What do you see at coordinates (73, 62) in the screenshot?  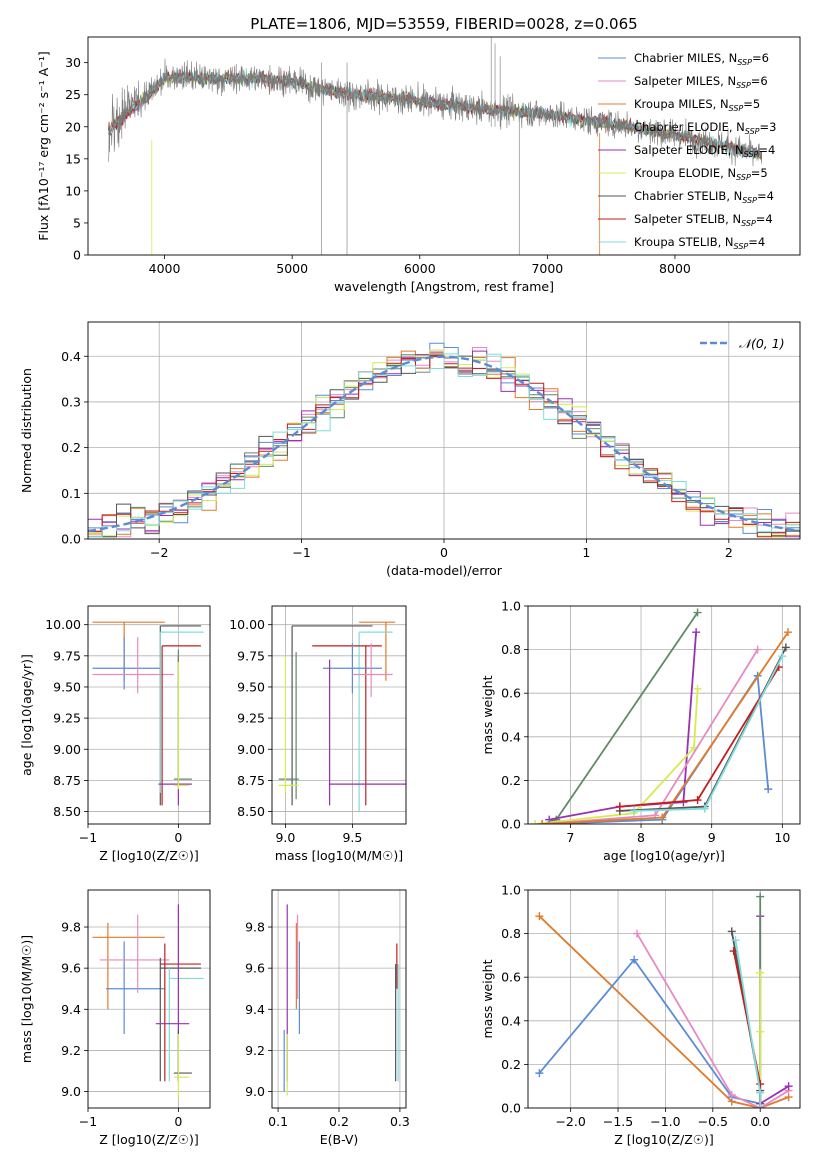 I see `y-tick-label: 30` at bounding box center [73, 62].